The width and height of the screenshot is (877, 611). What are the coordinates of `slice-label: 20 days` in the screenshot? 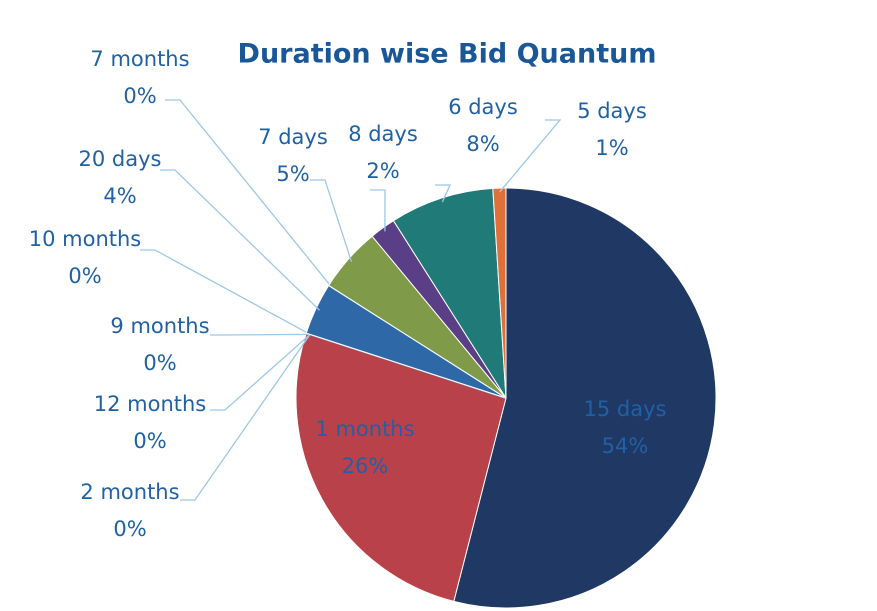 It's located at (120, 159).